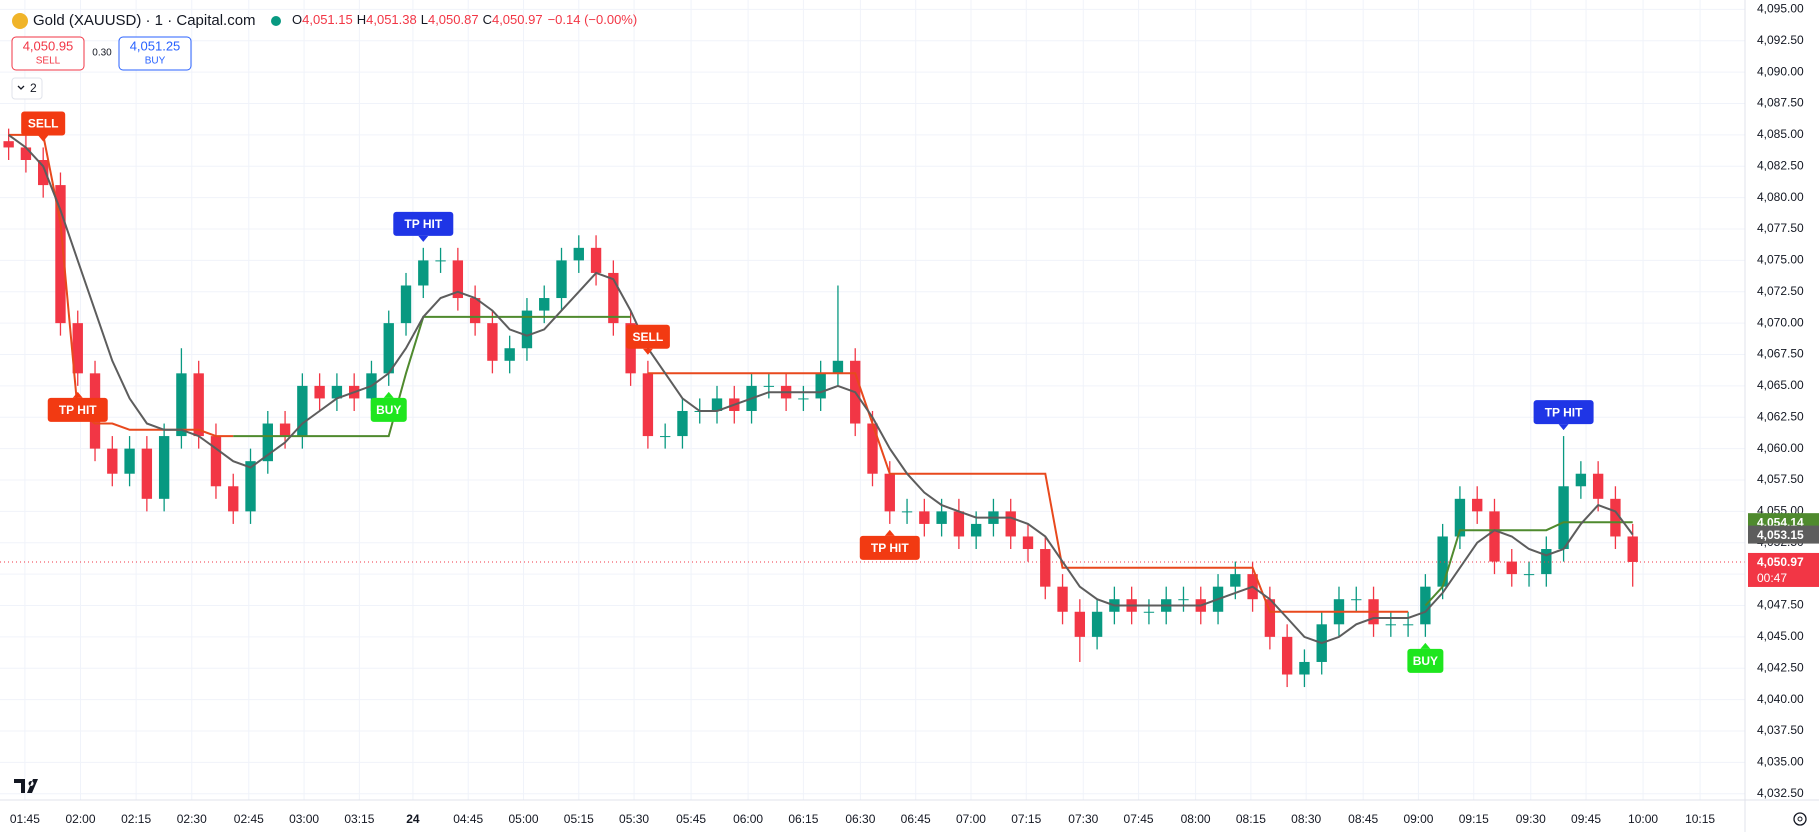  What do you see at coordinates (27, 88) in the screenshot?
I see `indicators-toggle` at bounding box center [27, 88].